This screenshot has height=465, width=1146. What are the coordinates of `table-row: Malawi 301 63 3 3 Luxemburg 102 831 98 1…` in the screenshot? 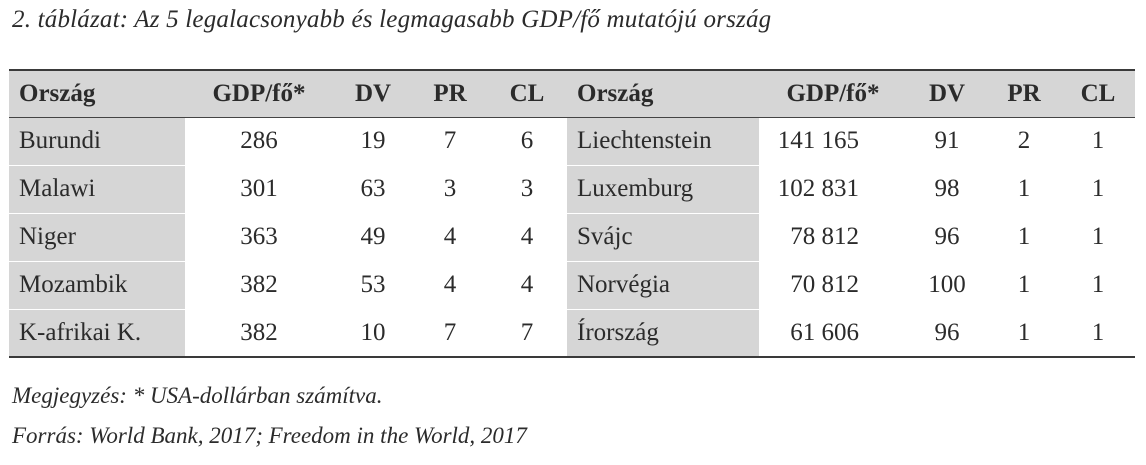 It's located at (572, 189).